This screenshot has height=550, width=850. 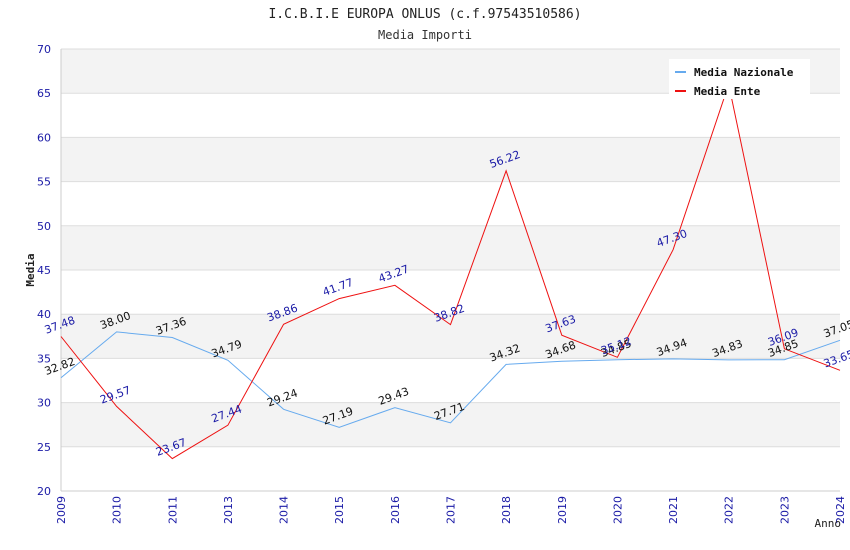 I want to click on x-tick-label: 2009, so click(x=61, y=510).